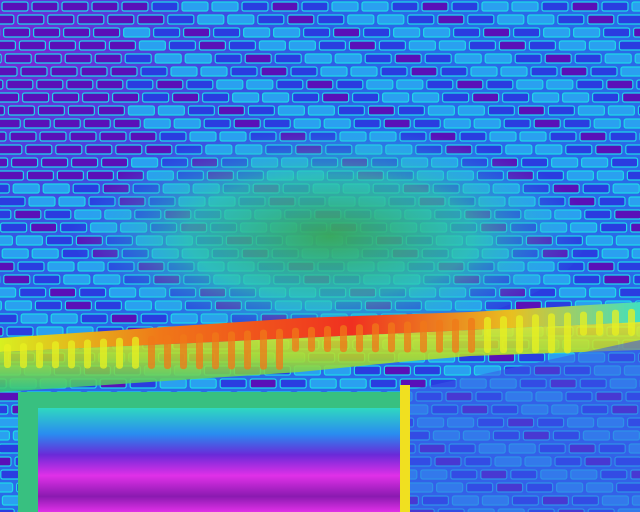 This screenshot has height=512, width=640. What do you see at coordinates (219, 460) in the screenshot?
I see `window-glass` at bounding box center [219, 460].